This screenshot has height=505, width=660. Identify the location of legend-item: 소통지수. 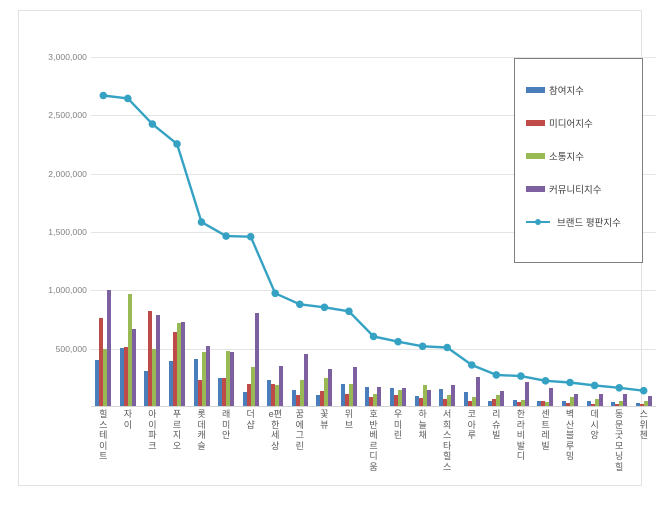
(578, 155).